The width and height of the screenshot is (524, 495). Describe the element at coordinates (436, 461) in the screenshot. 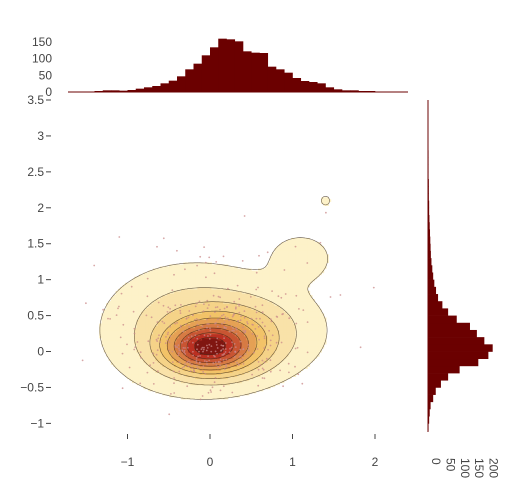

I see `side-hist-tick-label: 0` at that location.